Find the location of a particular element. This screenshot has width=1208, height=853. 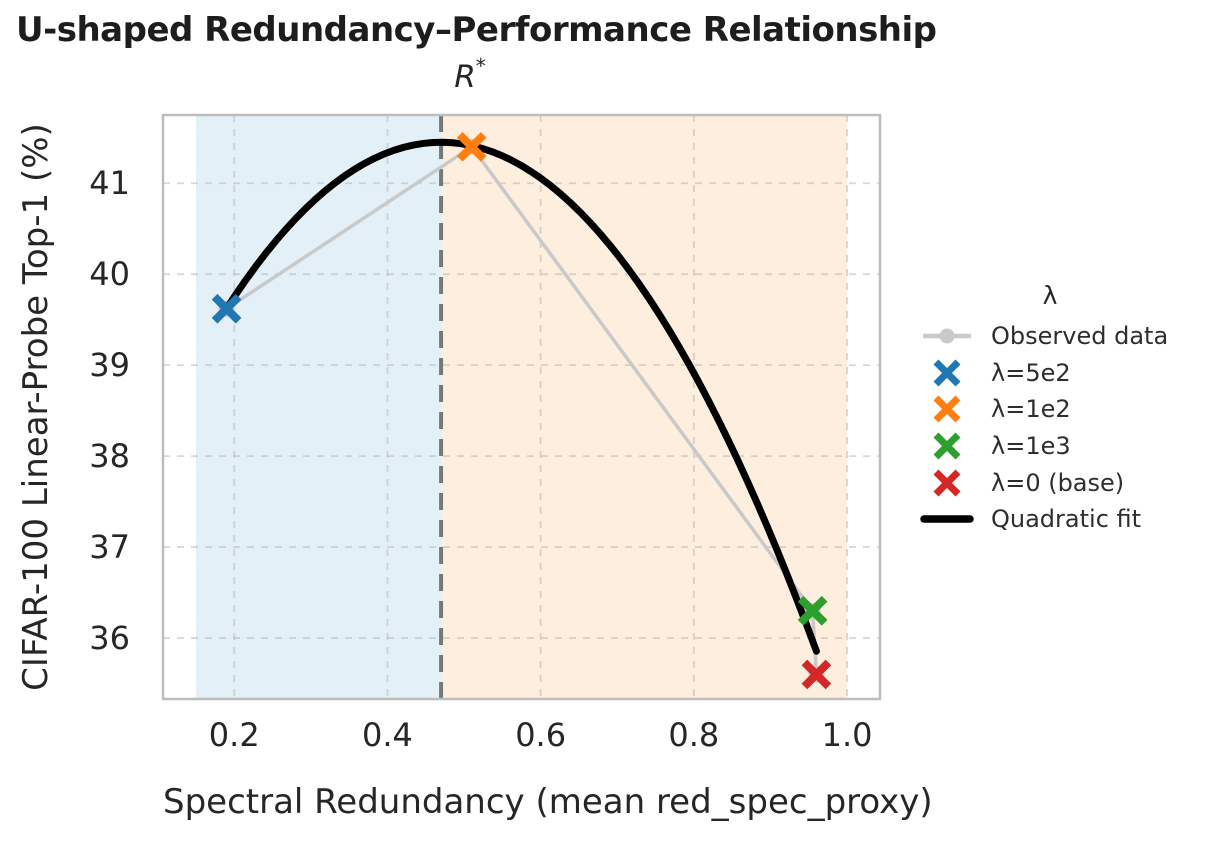

r-star-annotation: R* is located at coordinates (470, 74).